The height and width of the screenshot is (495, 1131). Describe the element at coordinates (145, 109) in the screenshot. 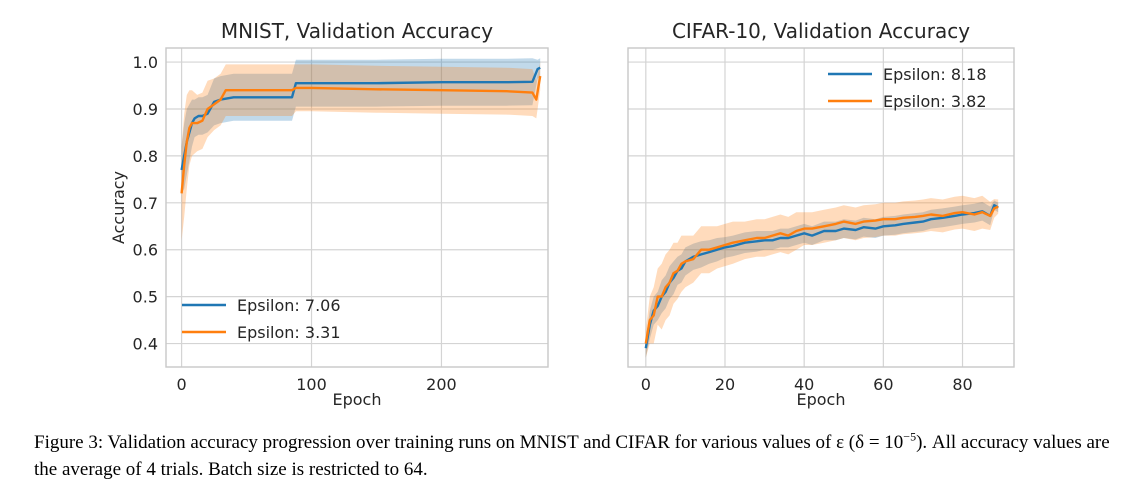

I see `y-tick-label: 0.9` at that location.